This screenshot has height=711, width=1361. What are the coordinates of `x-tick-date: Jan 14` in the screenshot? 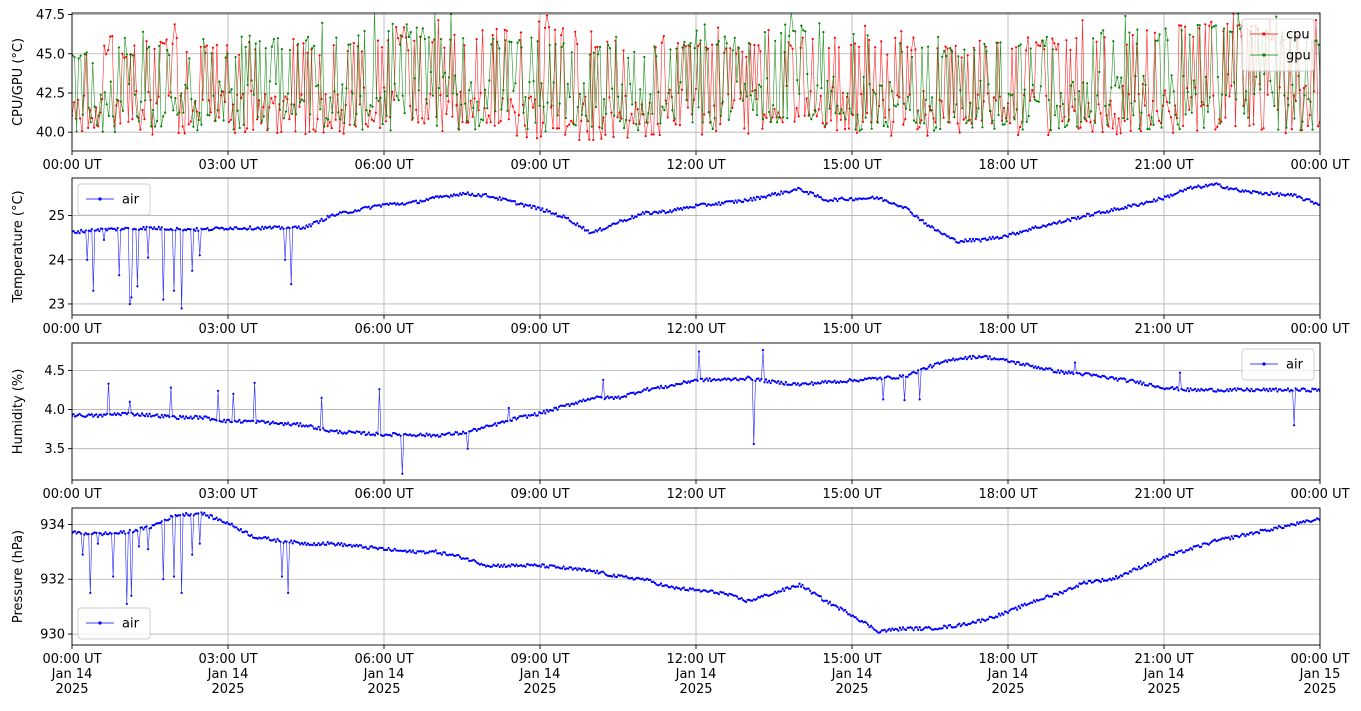 It's located at (384, 674).